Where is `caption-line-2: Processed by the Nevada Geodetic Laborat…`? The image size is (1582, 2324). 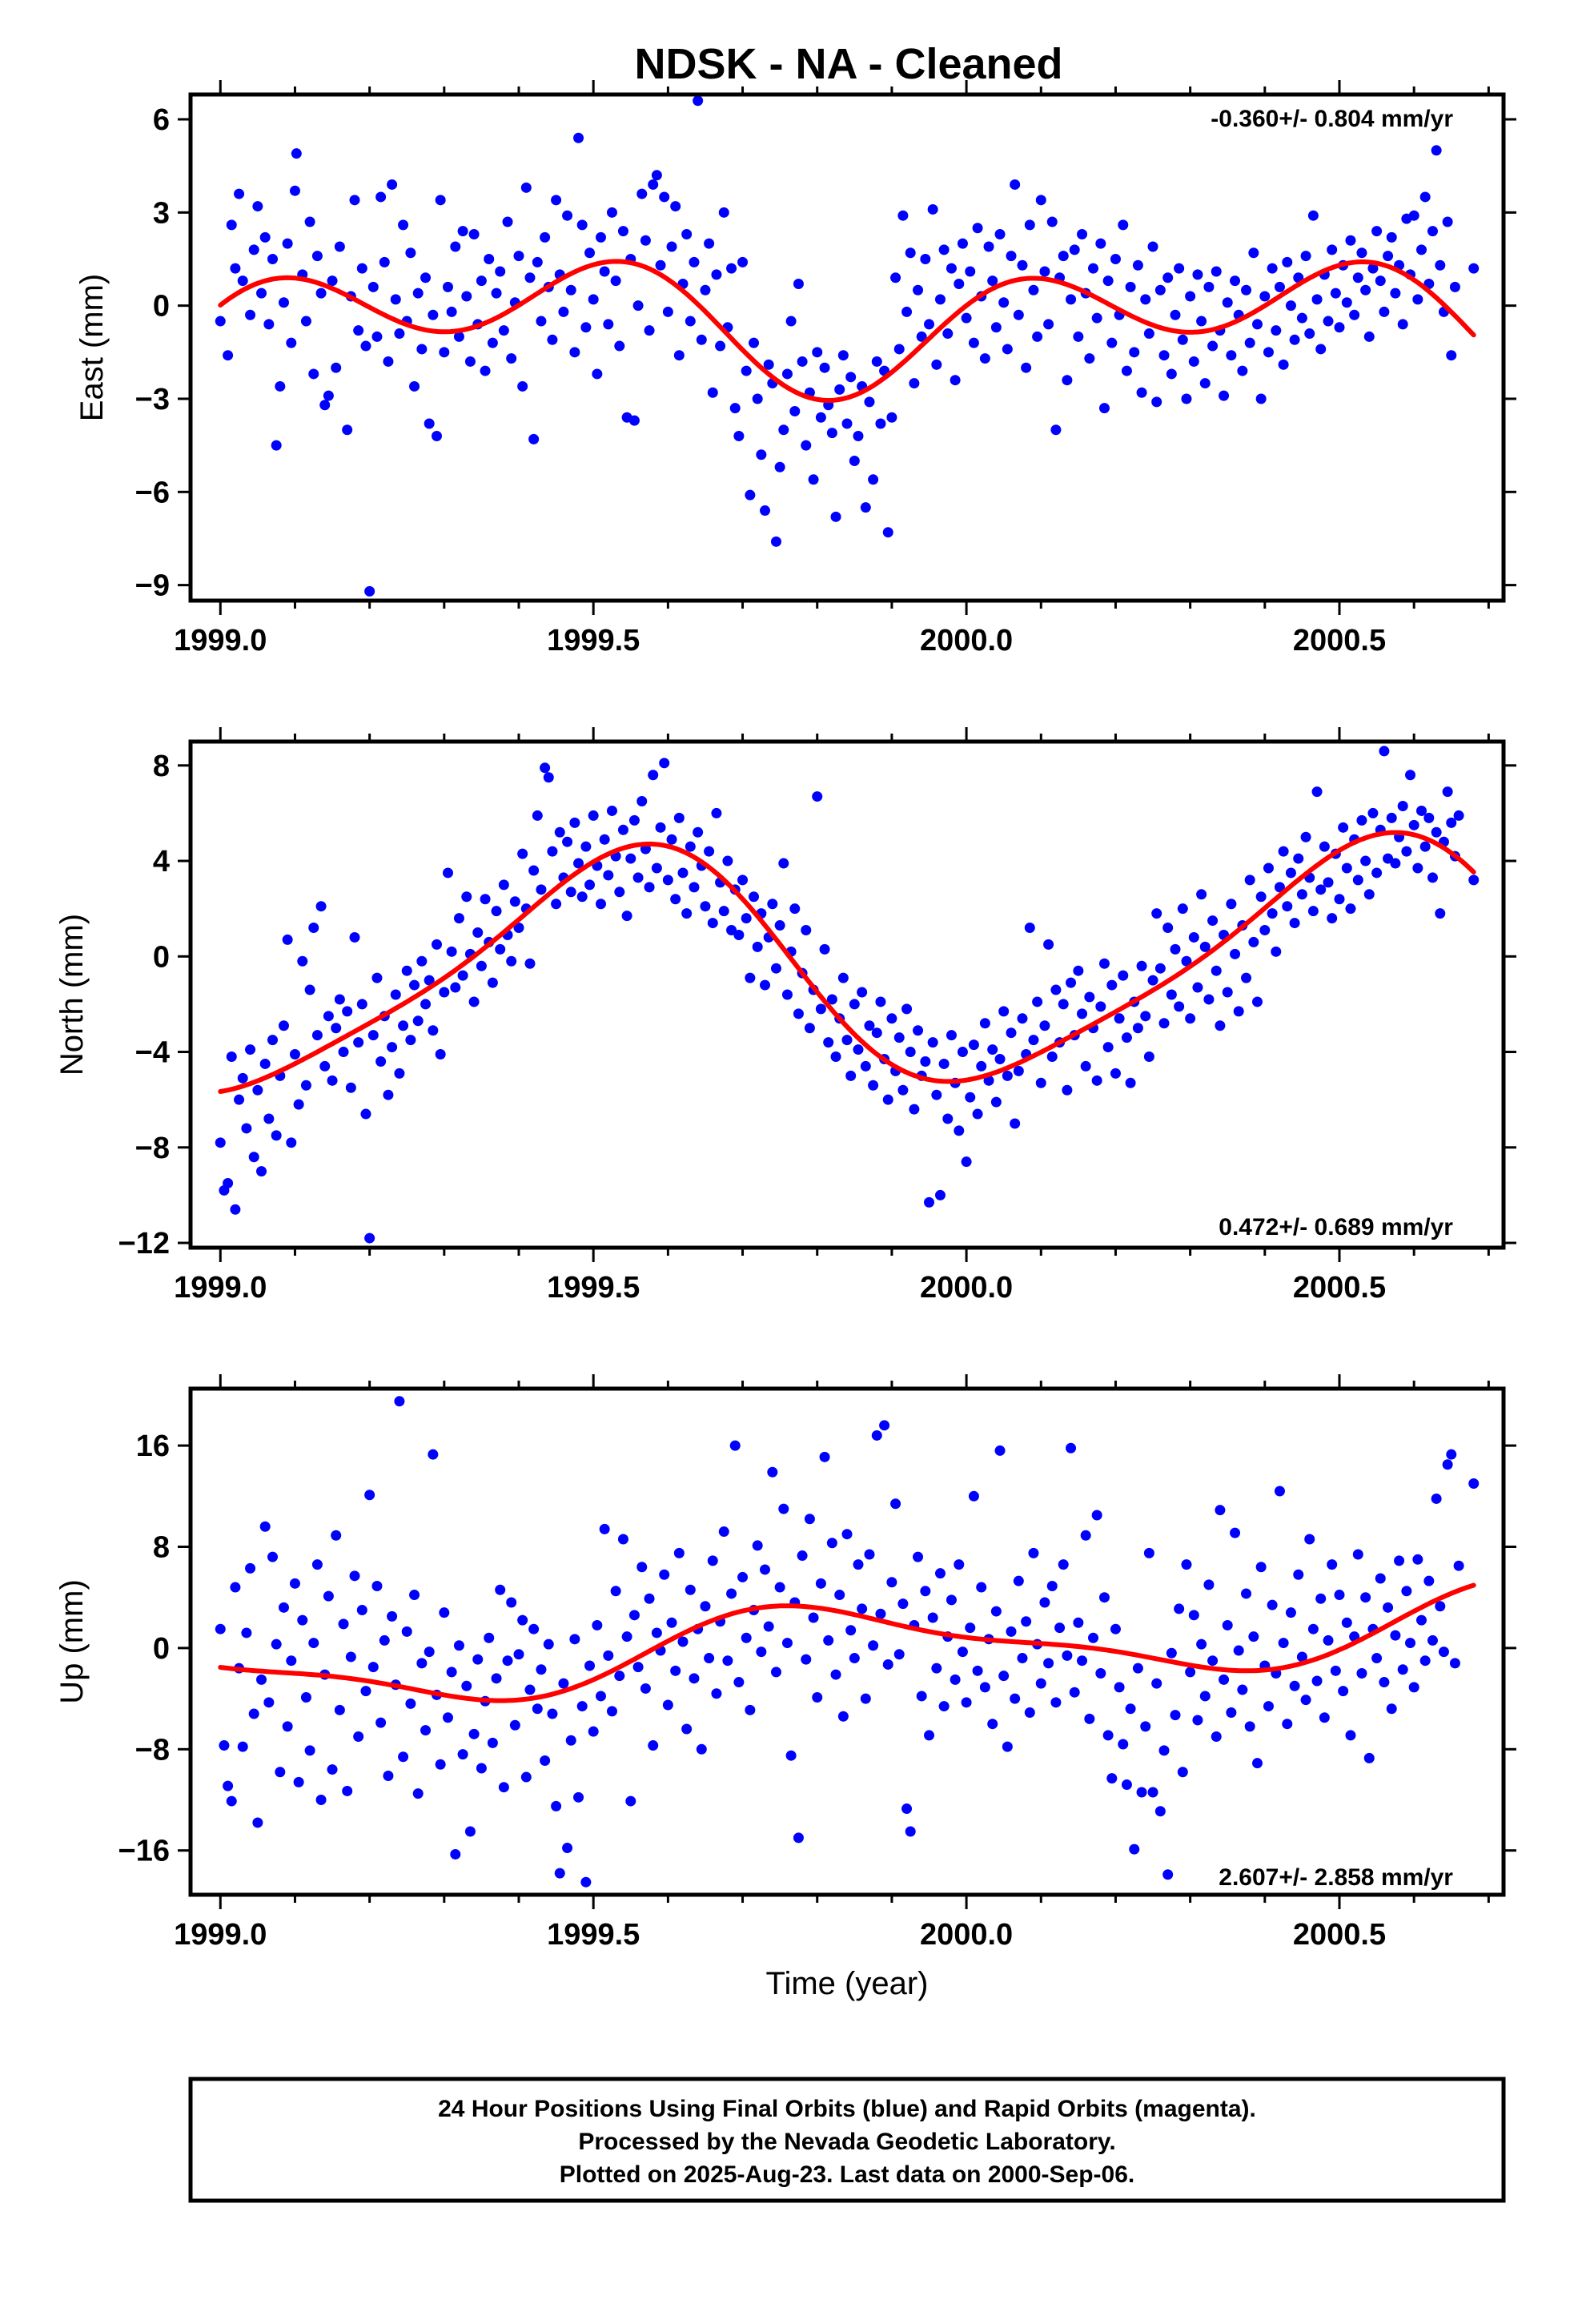
caption-line-2: Processed by the Nevada Geodetic Laborat… is located at coordinates (847, 2142).